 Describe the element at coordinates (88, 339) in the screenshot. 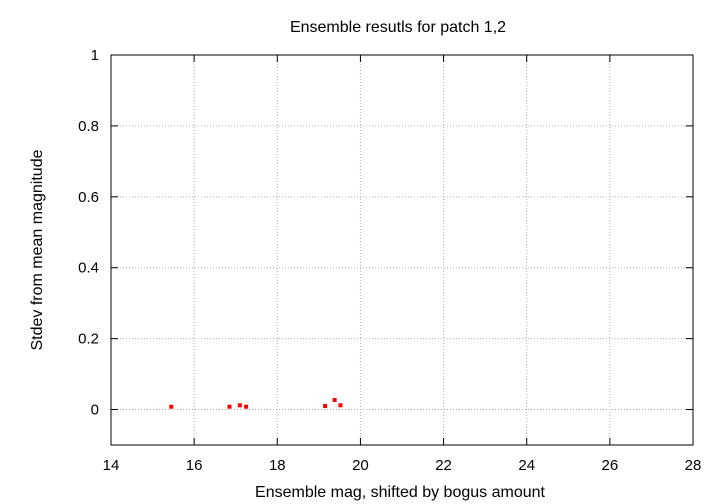

I see `y-tick-label: 0.2` at that location.